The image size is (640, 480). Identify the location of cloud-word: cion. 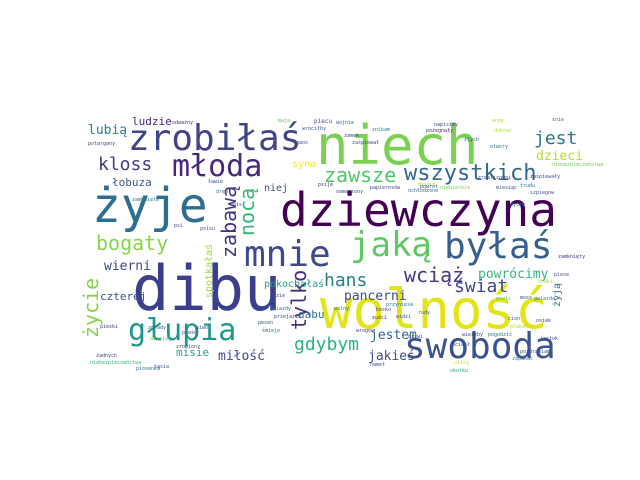
(514, 319).